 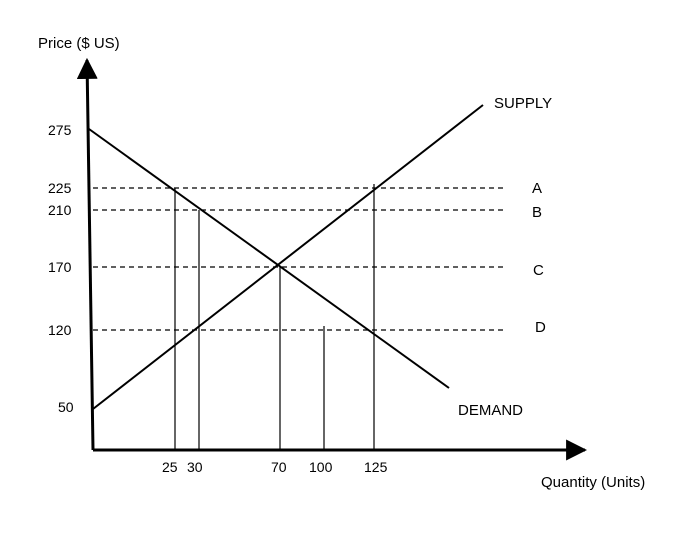 I want to click on price-line-label-a: A, so click(x=537, y=188).